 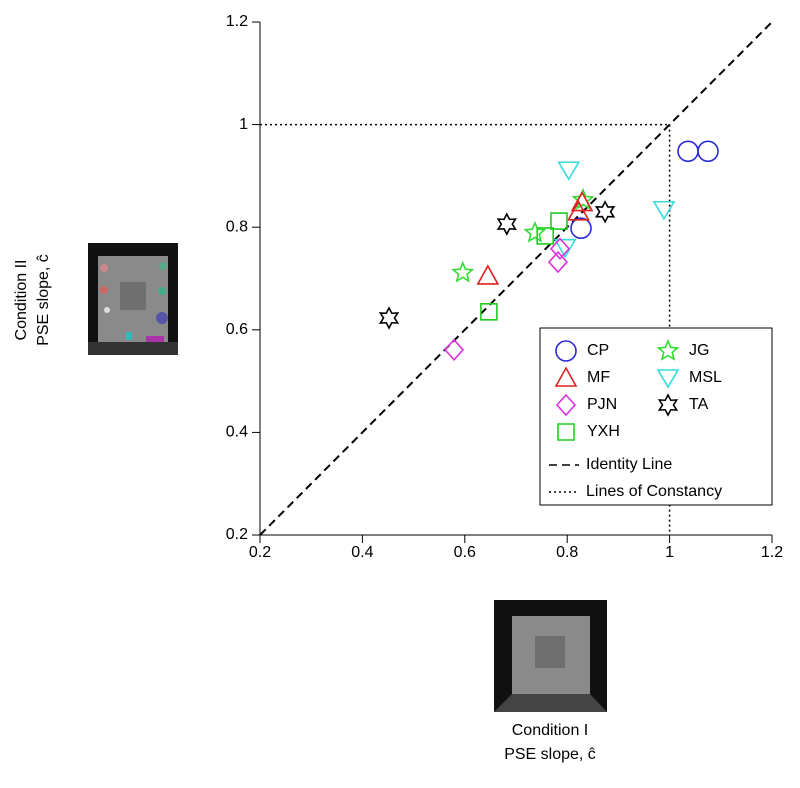 I want to click on y-tick-label: 0.8, so click(x=237, y=226).